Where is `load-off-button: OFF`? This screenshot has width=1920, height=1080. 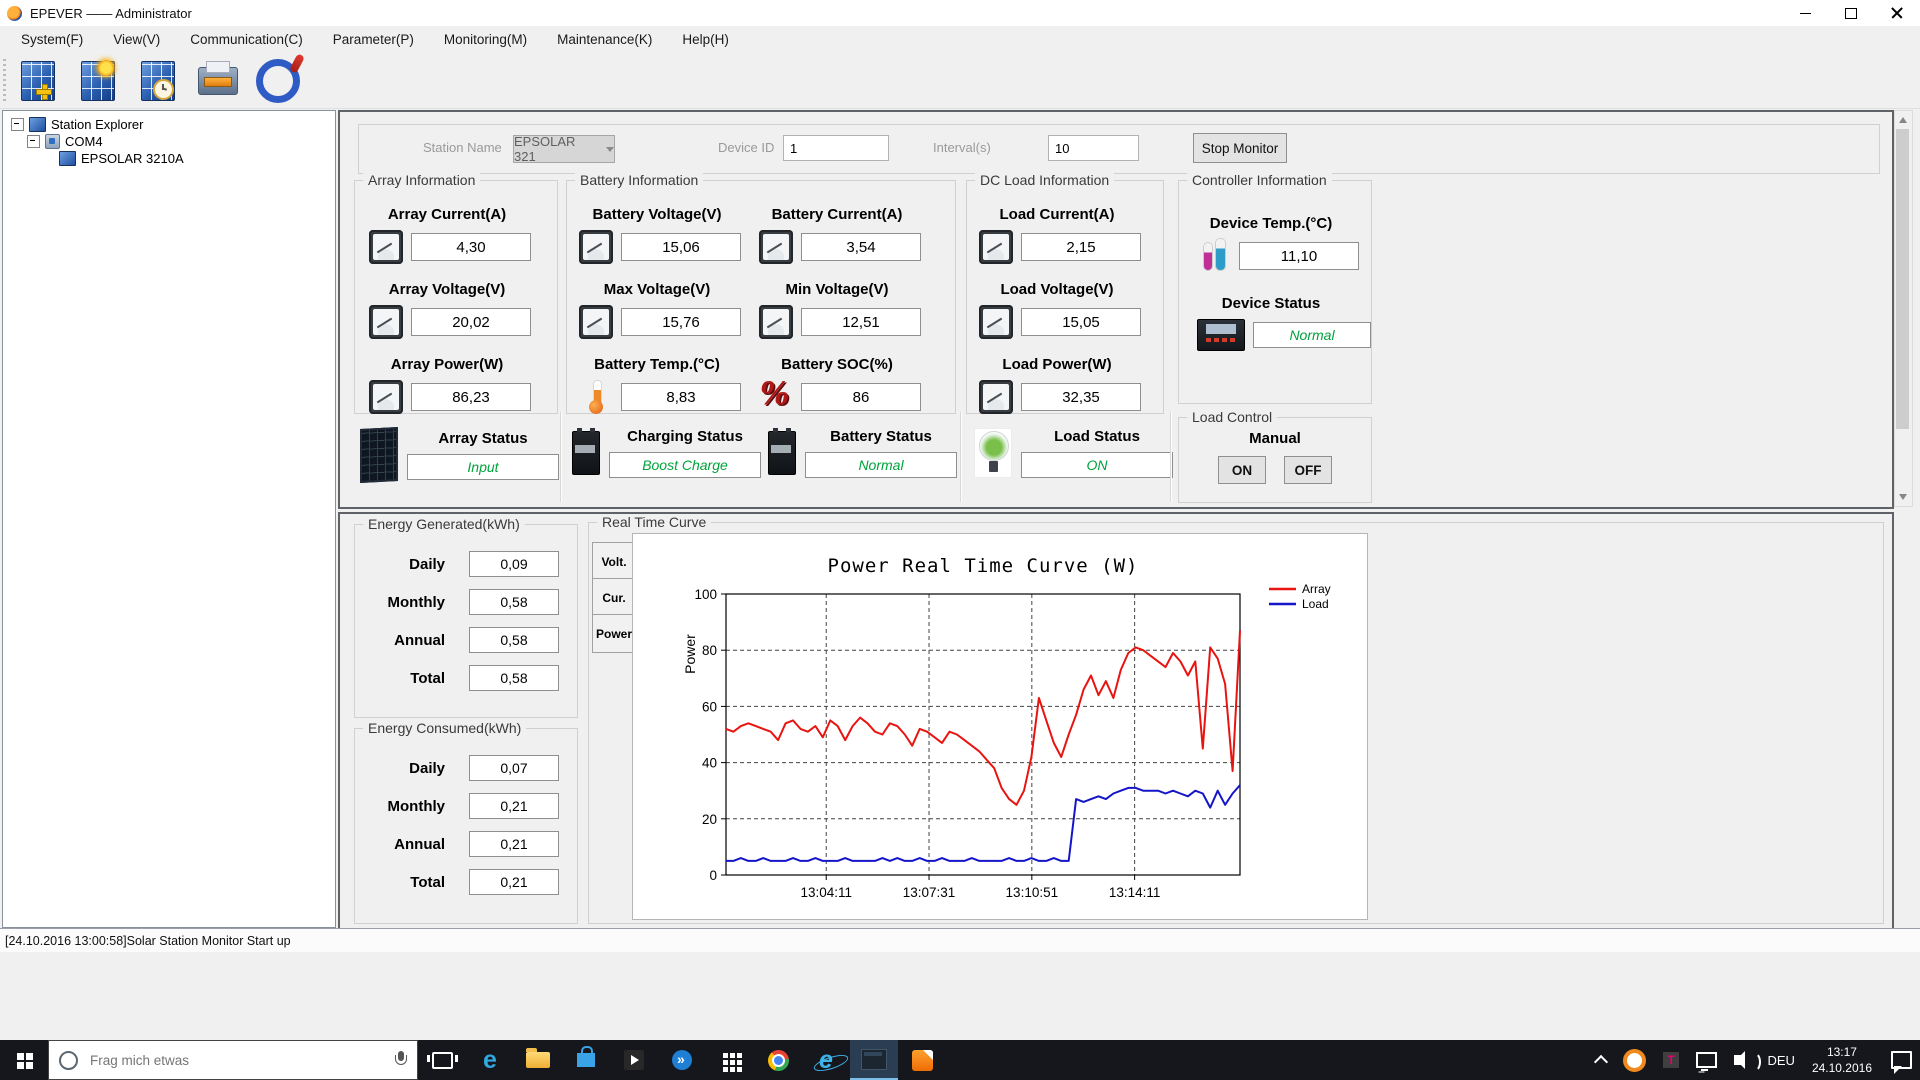
load-off-button: OFF is located at coordinates (1308, 470).